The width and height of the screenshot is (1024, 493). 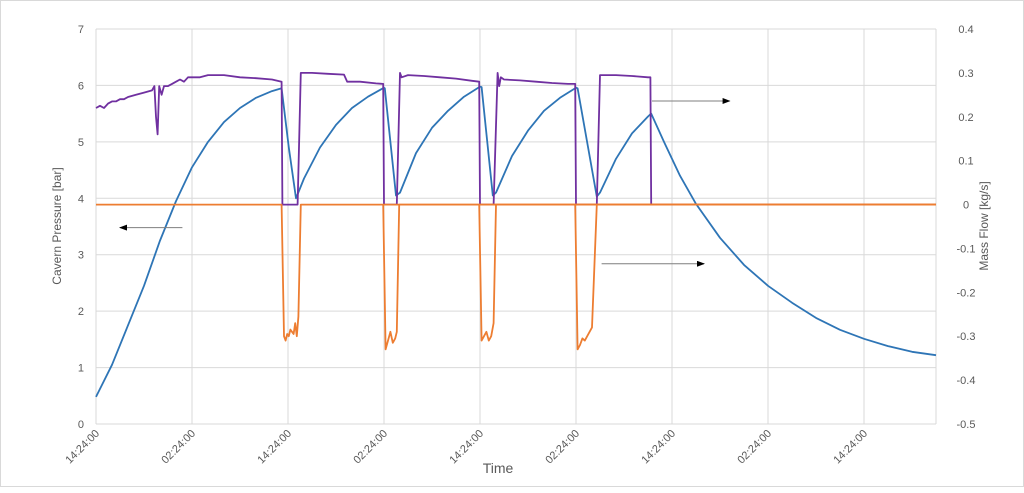 I want to click on y-axis-left-title: Cavern Pressure [bar], so click(x=57, y=225).